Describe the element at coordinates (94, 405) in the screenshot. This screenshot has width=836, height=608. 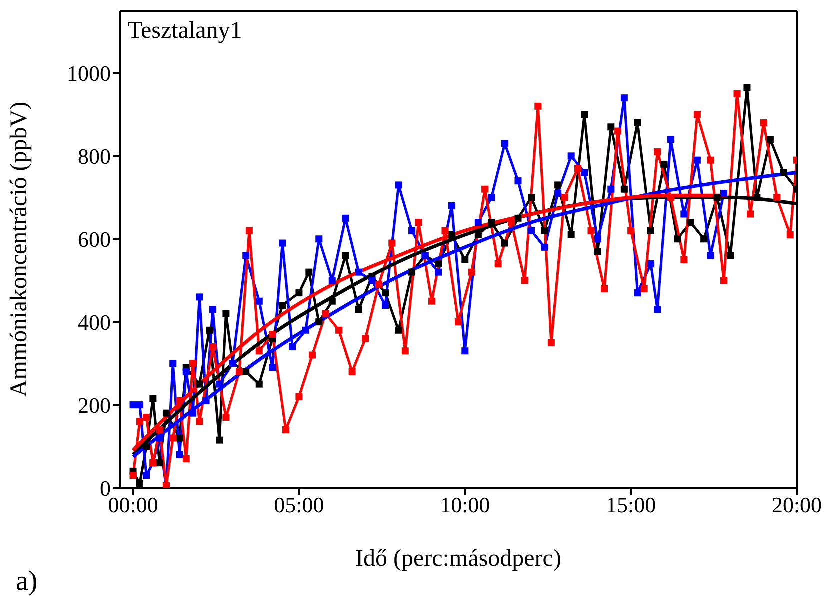
I see `y-tick-label: 200` at that location.